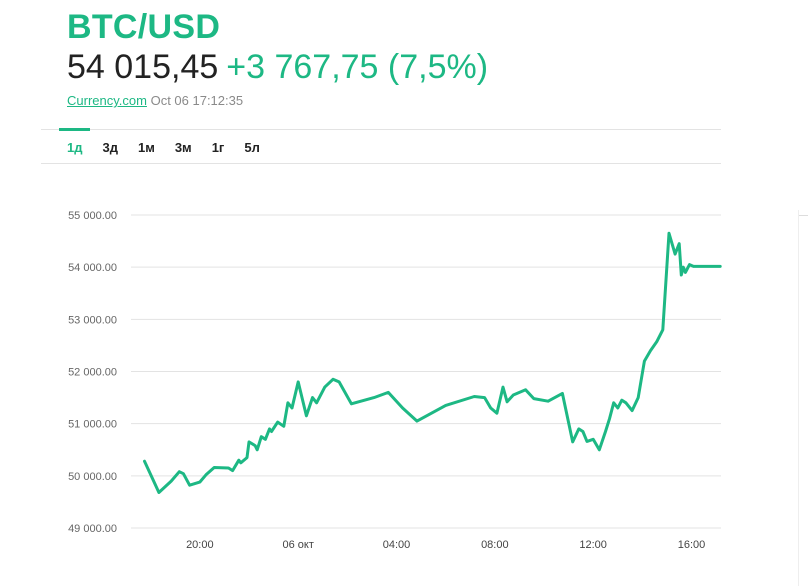 This screenshot has width=808, height=586. I want to click on panel-edge, so click(798, 398).